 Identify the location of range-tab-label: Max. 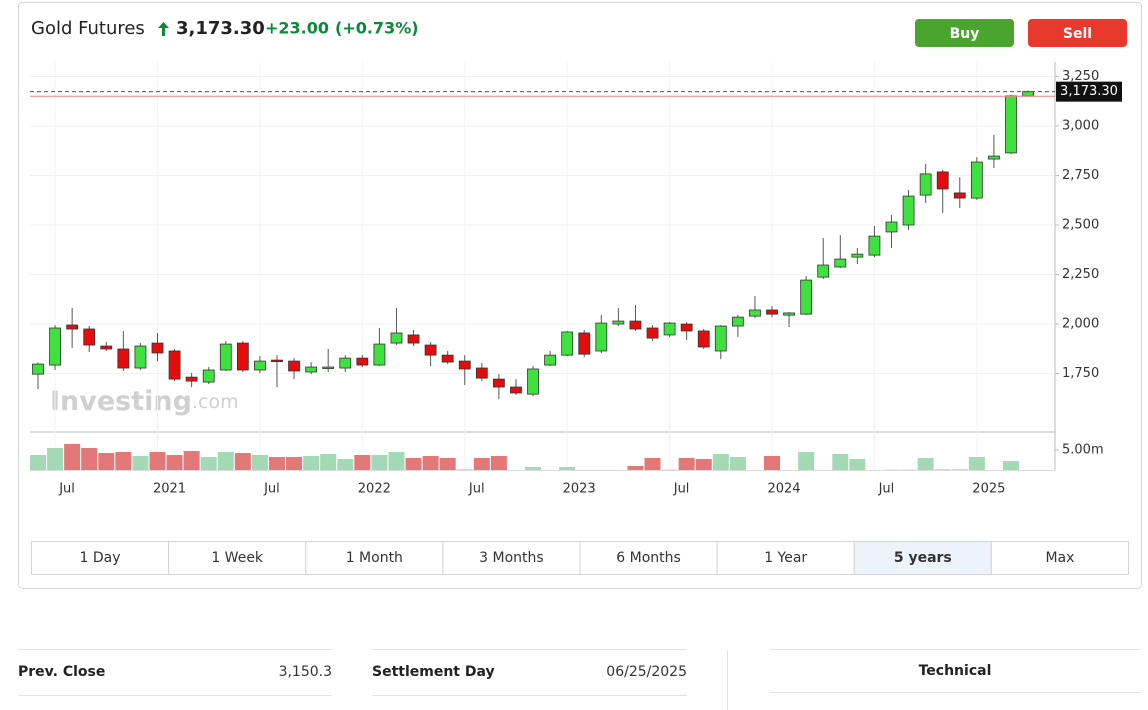
(1059, 558).